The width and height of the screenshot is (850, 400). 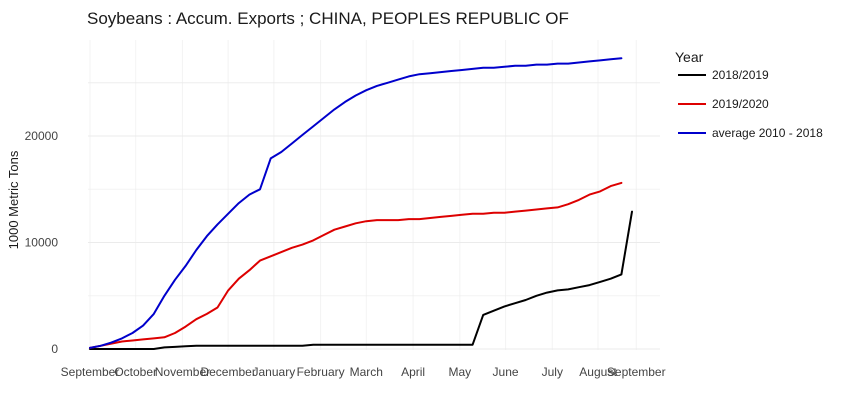 What do you see at coordinates (135, 372) in the screenshot?
I see `x-tick-label: October` at bounding box center [135, 372].